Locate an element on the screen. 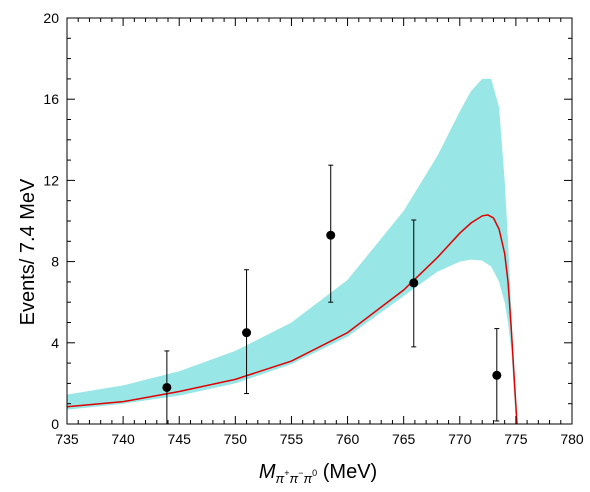  y-axis-title: Events/ 7.4 MeV is located at coordinates (28, 251).